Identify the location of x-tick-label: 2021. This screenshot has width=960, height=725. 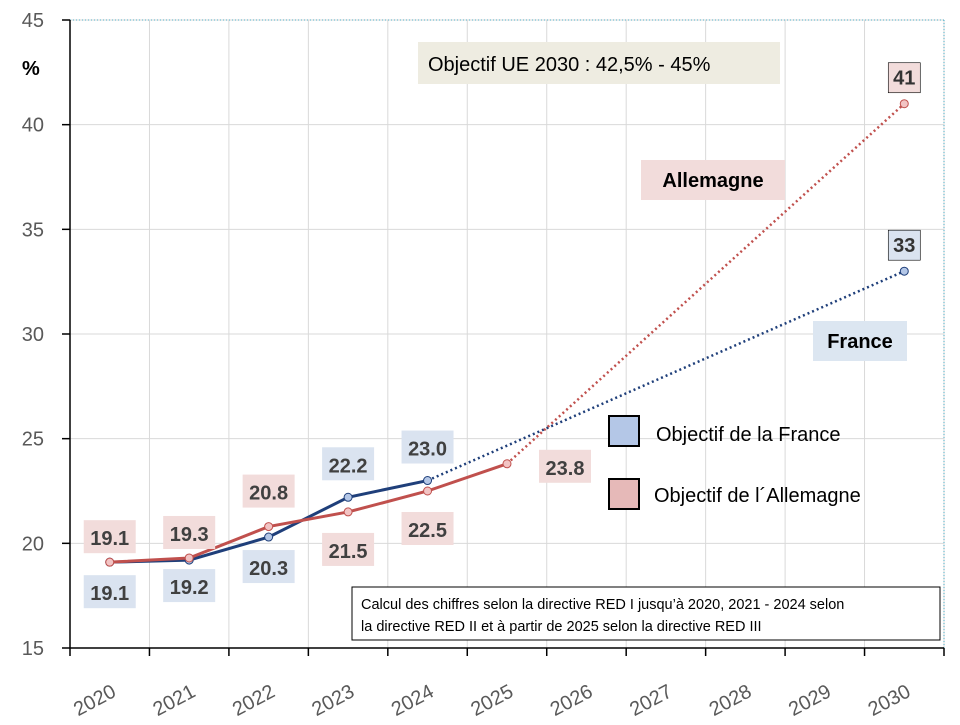
(175, 700).